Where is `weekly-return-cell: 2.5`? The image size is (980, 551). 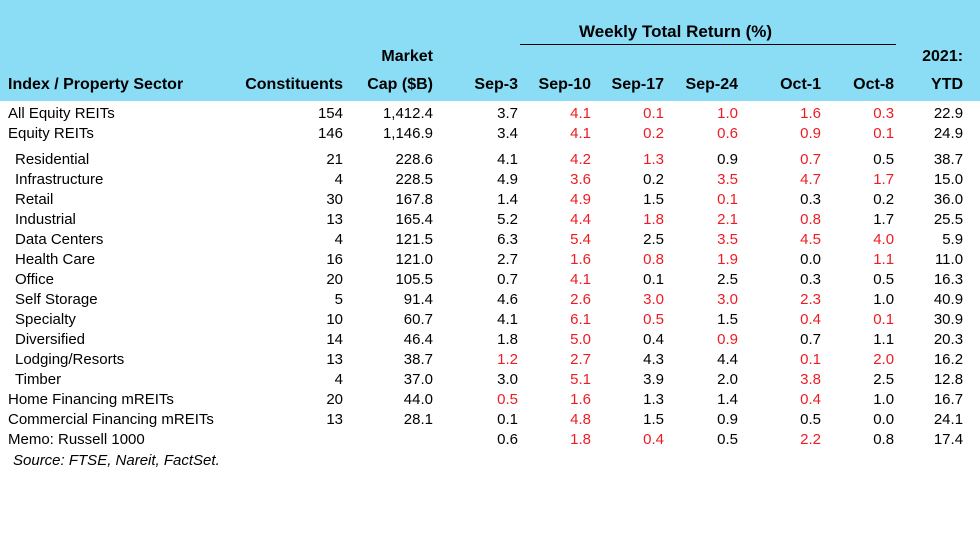 weekly-return-cell: 2.5 is located at coordinates (727, 279).